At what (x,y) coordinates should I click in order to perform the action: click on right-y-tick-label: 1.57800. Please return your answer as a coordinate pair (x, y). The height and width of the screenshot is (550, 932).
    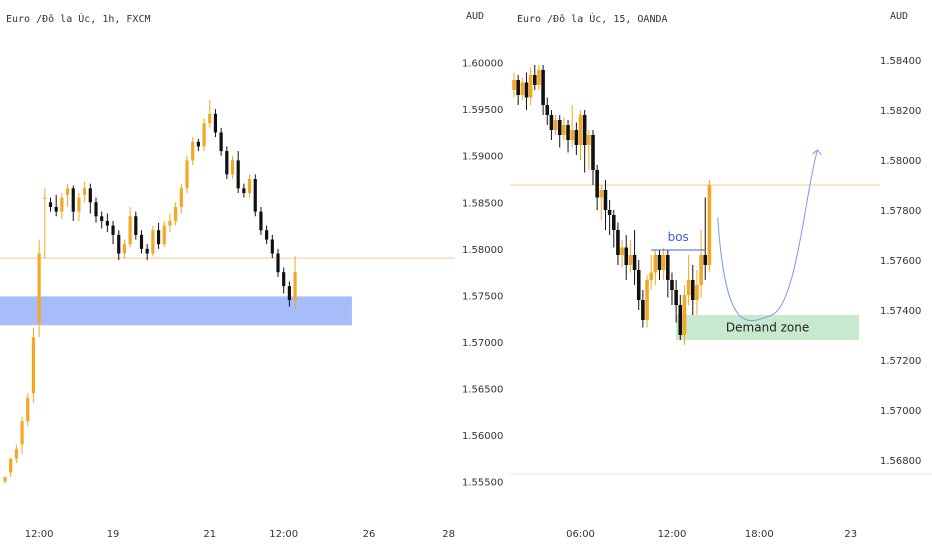
    Looking at the image, I should click on (900, 211).